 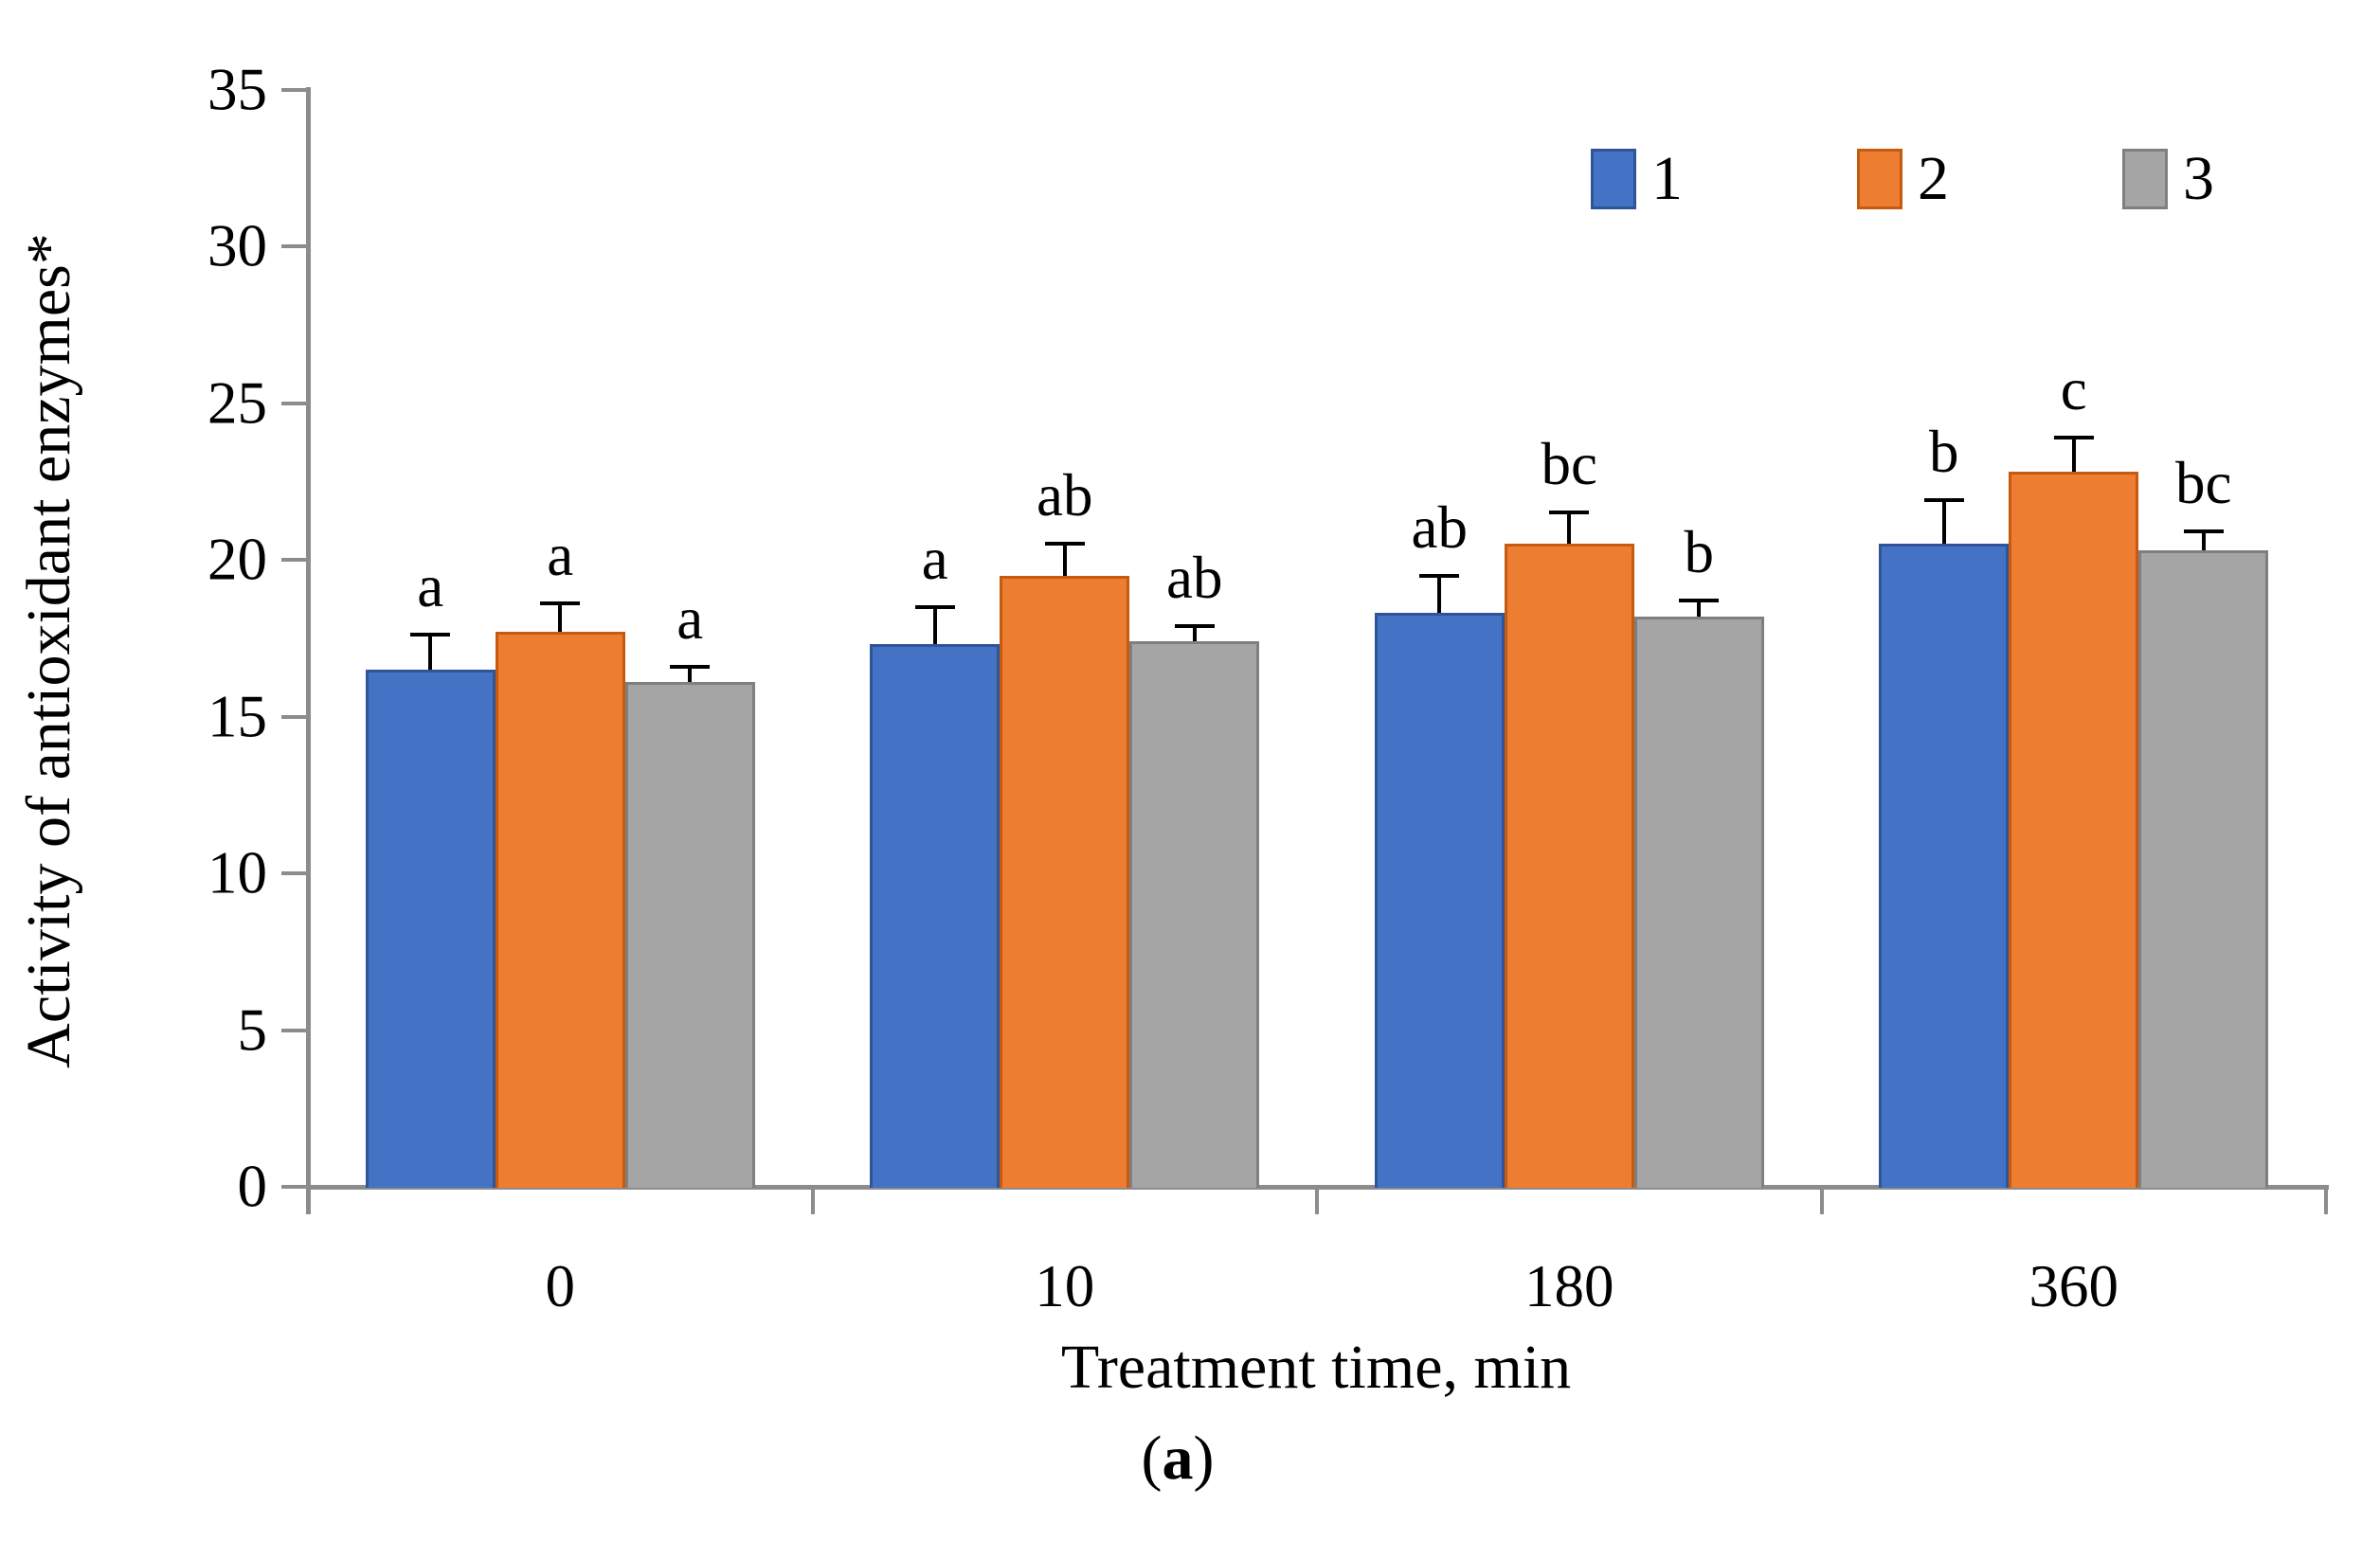 I want to click on x-axis-line, so click(x=1317, y=1187).